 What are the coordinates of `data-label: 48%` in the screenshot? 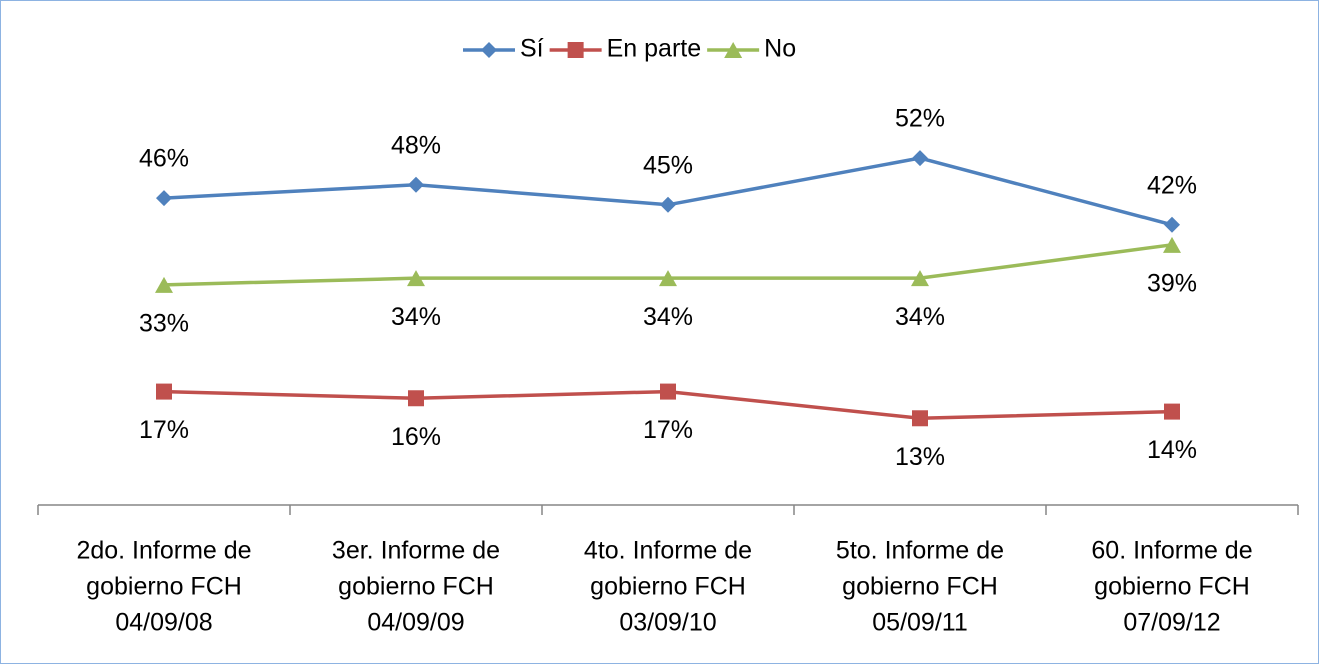 It's located at (416, 145).